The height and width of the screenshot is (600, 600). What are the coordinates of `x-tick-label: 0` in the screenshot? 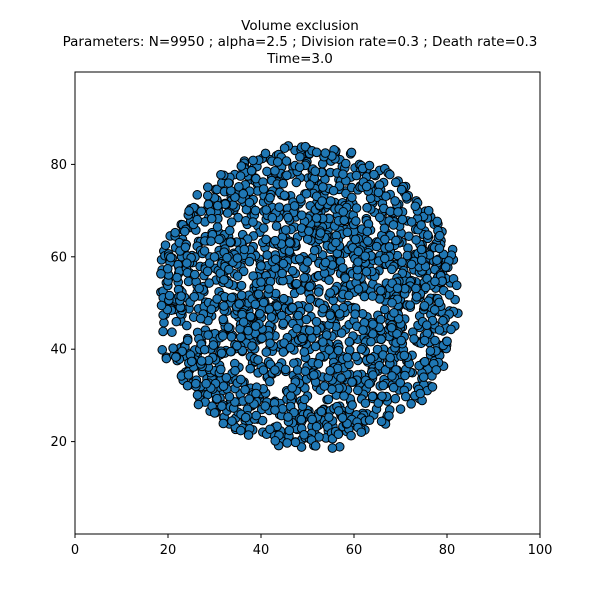 It's located at (75, 550).